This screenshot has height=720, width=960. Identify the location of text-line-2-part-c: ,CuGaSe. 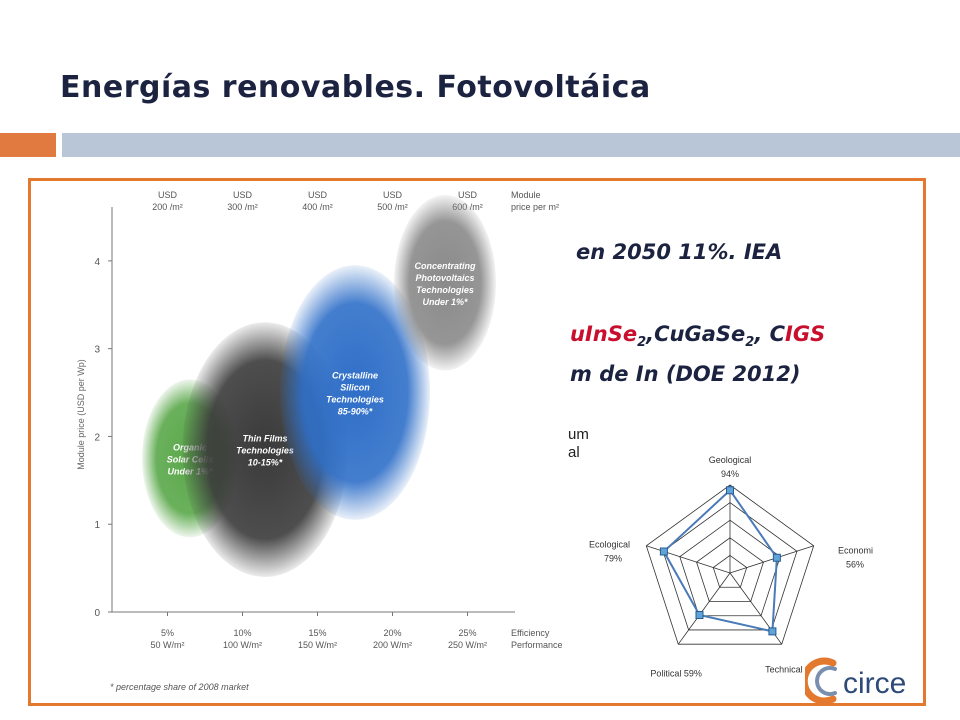
(695, 334).